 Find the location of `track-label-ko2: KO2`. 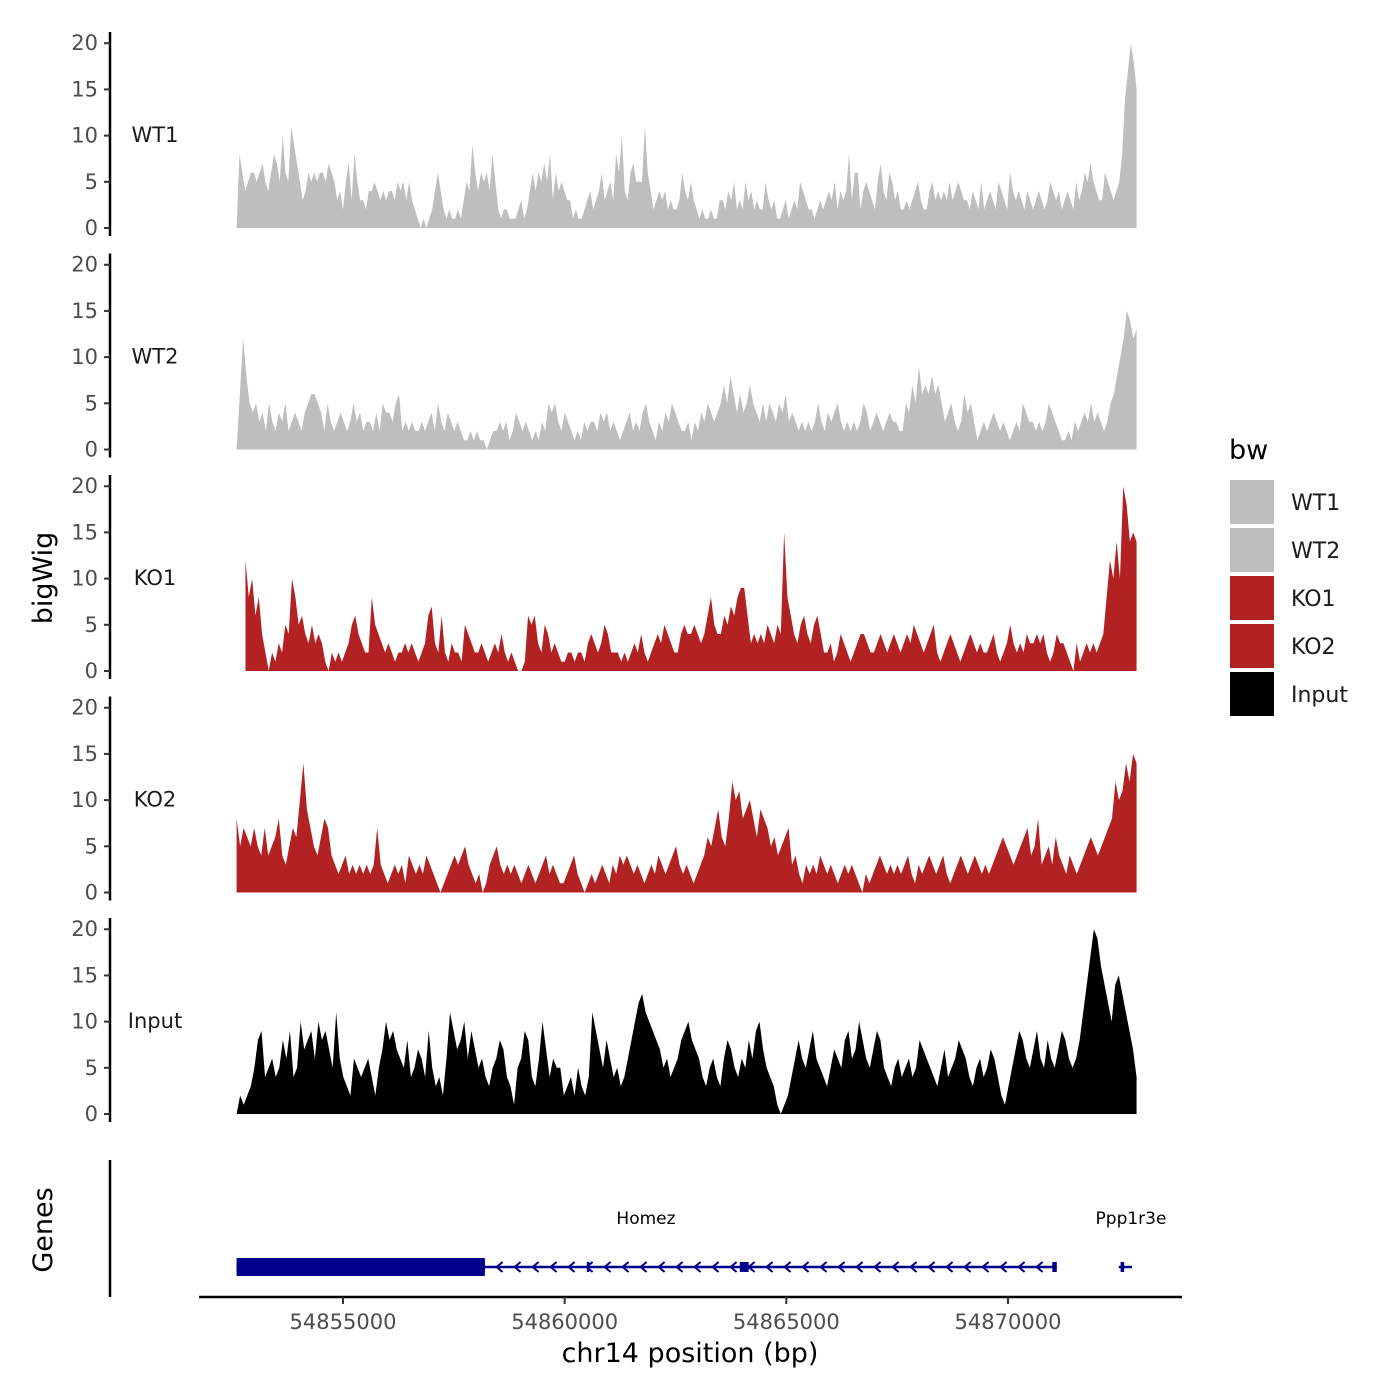

track-label-ko2: KO2 is located at coordinates (155, 800).